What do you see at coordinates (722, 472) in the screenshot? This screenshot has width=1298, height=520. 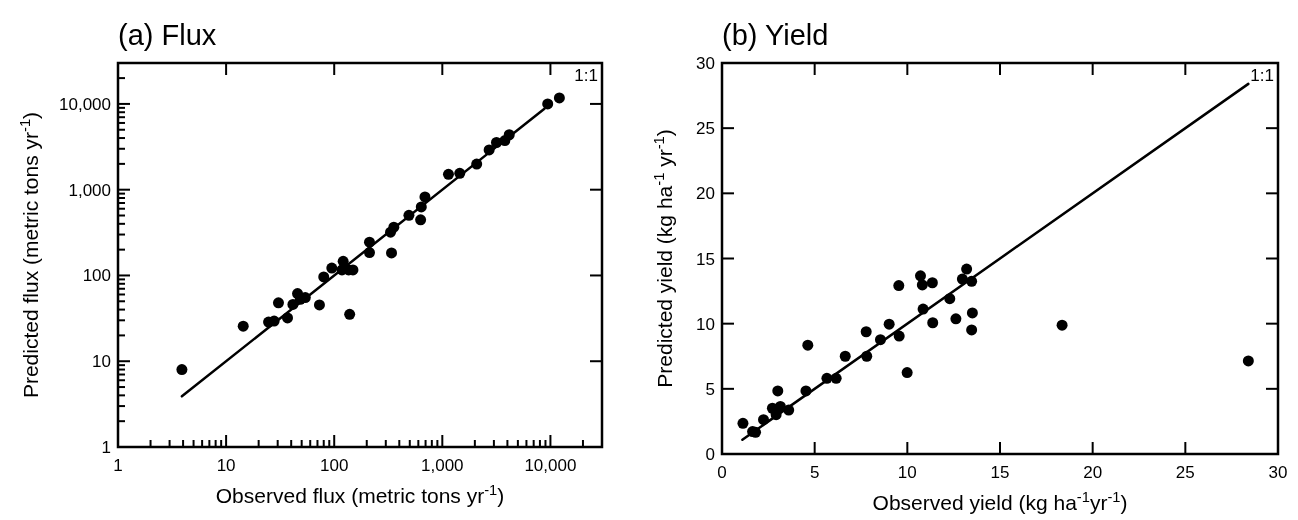 I see `x-tick-label: 0` at bounding box center [722, 472].